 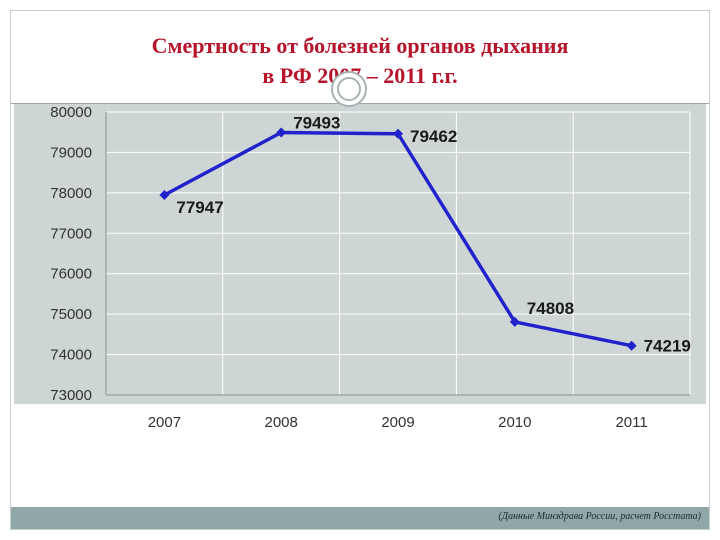 I want to click on data-label: 77947, so click(x=199, y=207).